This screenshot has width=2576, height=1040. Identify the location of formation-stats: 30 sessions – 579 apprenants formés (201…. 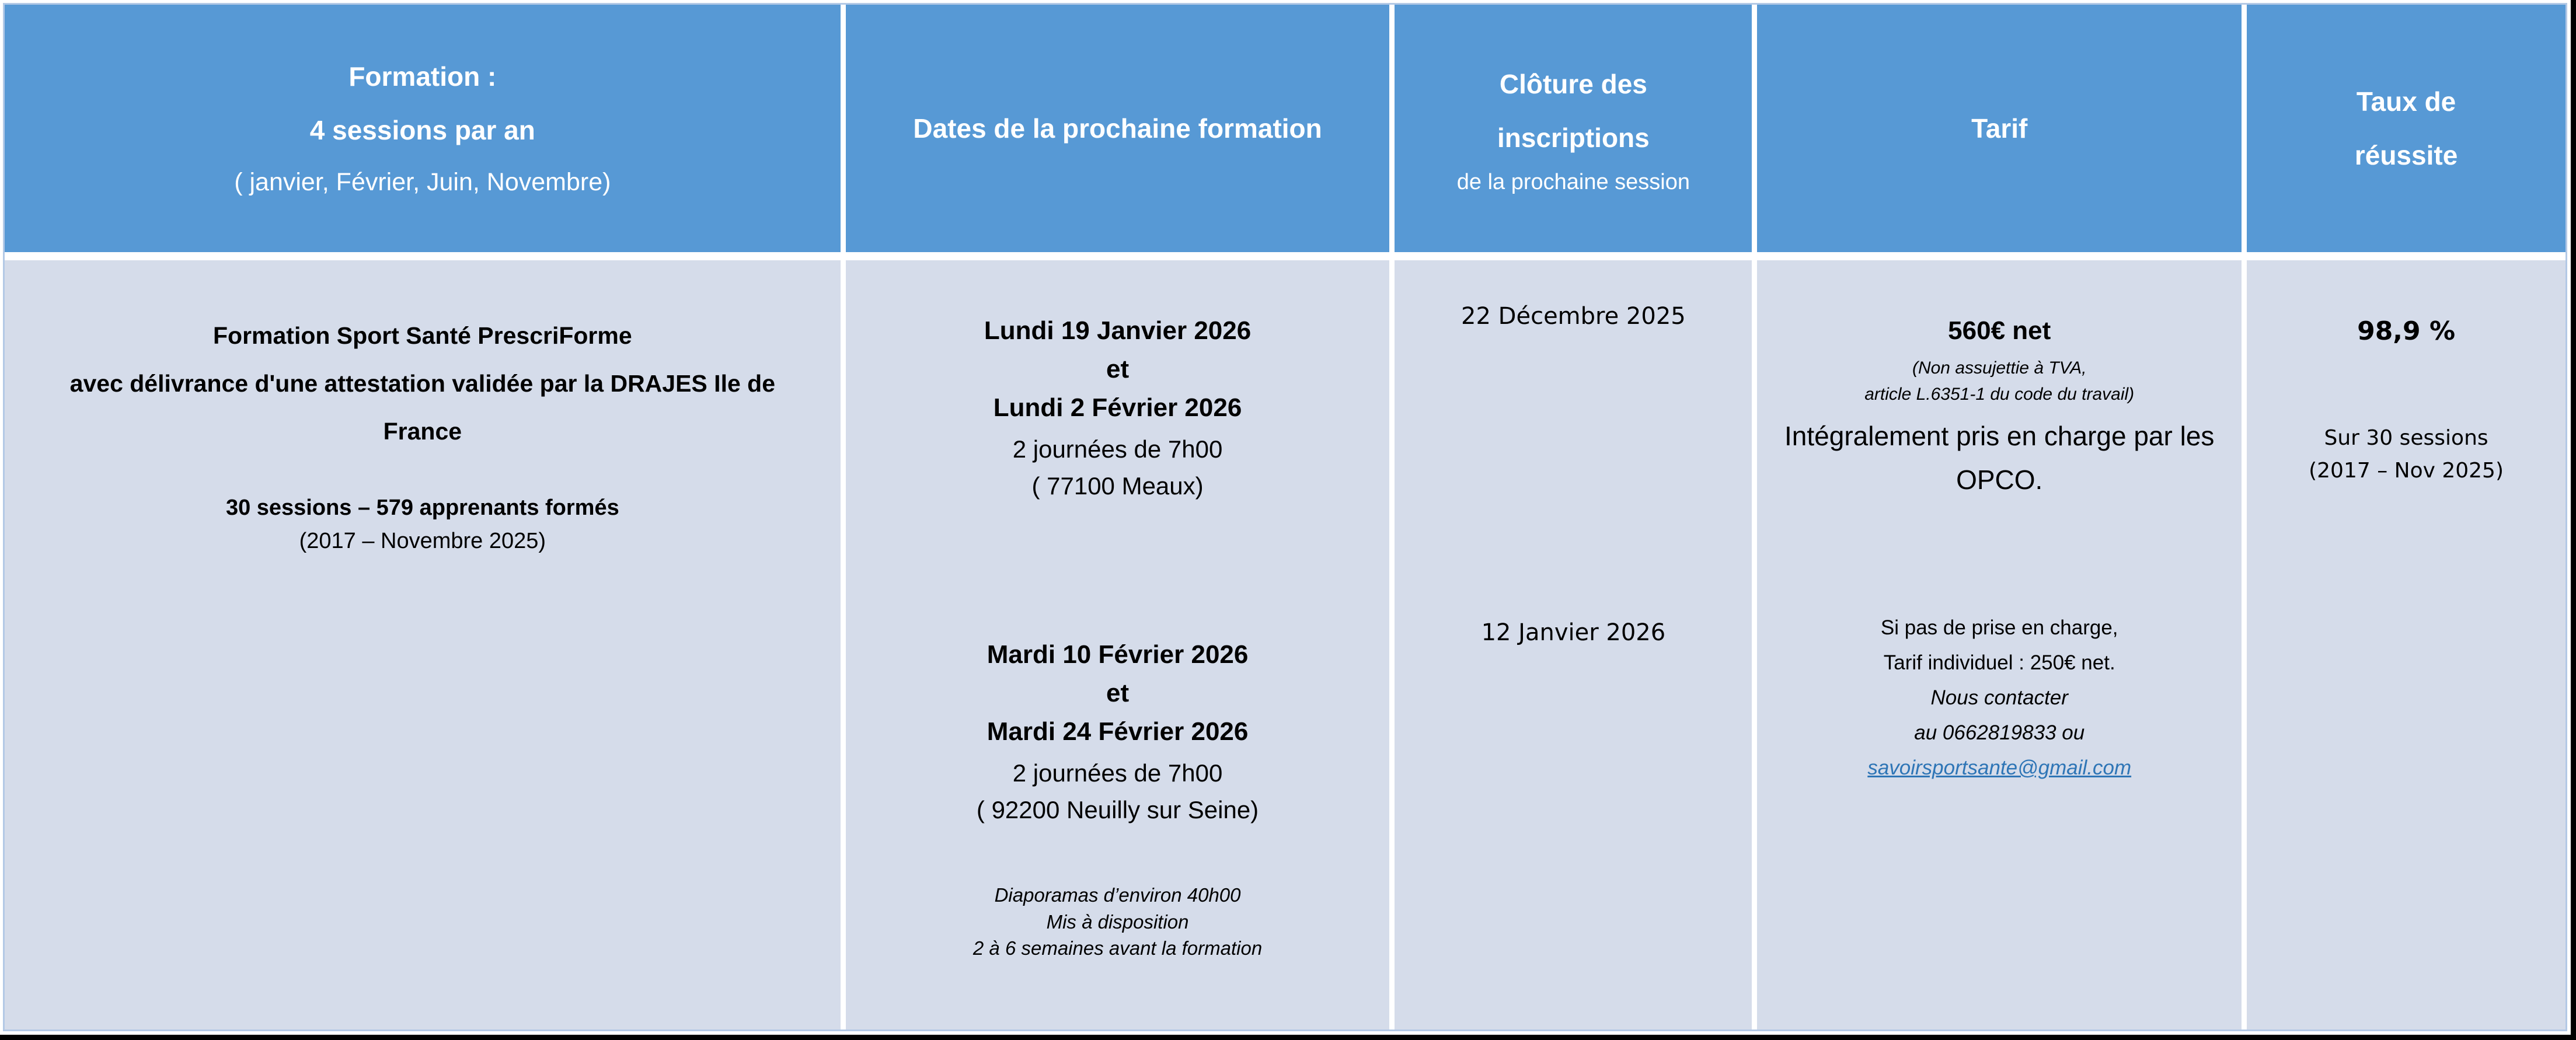
(423, 524).